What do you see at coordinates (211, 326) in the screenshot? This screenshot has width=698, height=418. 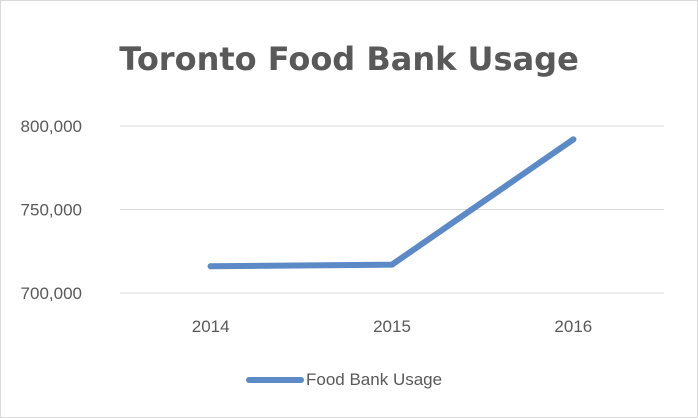 I see `x-tick-label: 2014` at bounding box center [211, 326].